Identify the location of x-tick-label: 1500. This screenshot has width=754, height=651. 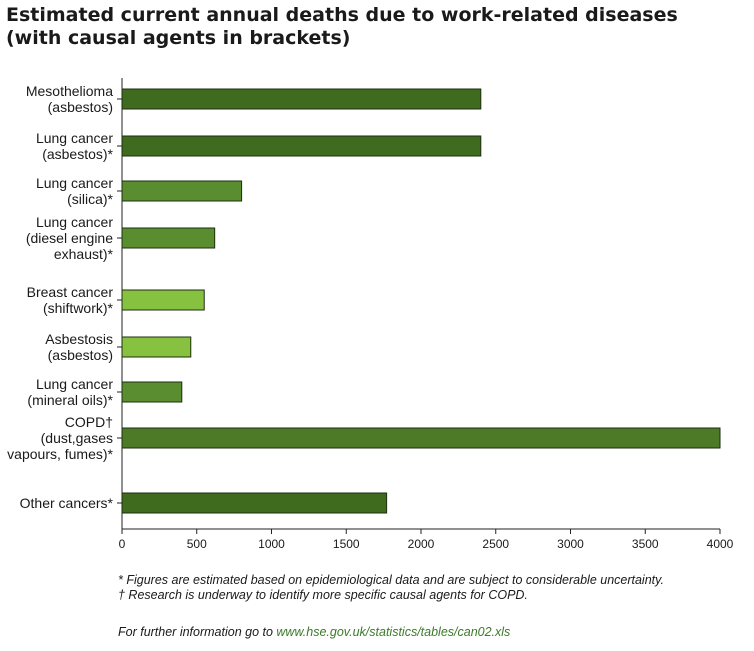
(346, 544).